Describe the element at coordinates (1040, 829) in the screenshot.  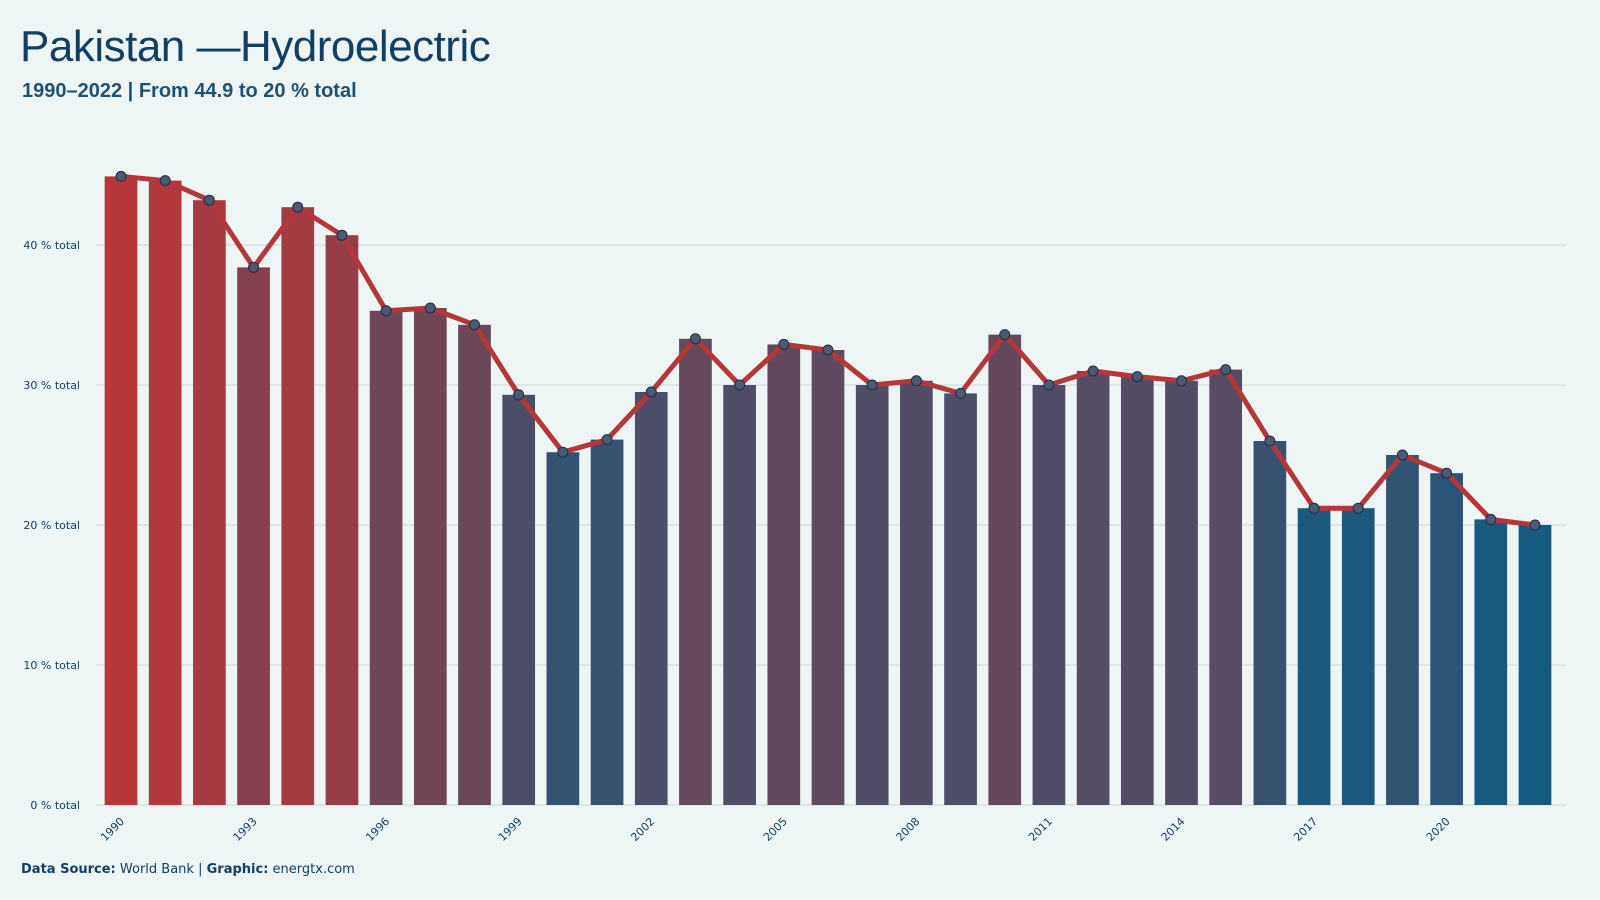
I see `x-tick-label: 2011` at that location.